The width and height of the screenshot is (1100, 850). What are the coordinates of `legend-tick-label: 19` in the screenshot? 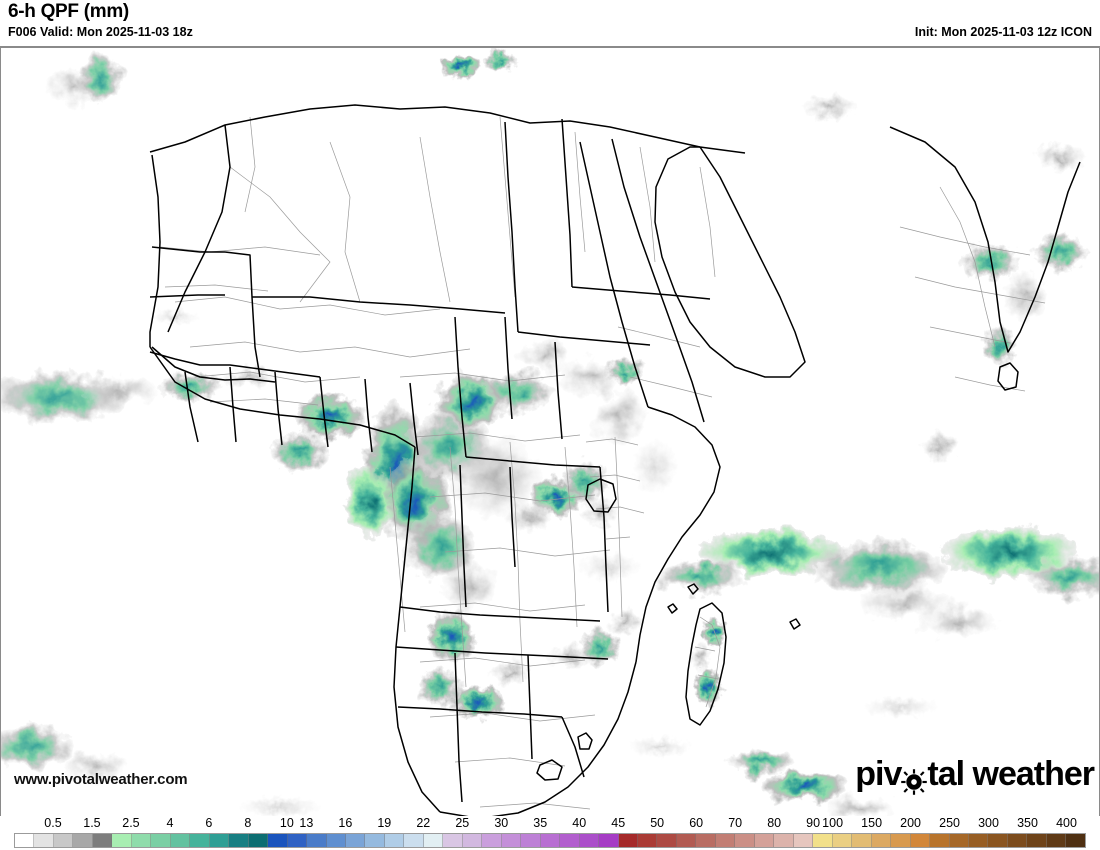 It's located at (384, 823).